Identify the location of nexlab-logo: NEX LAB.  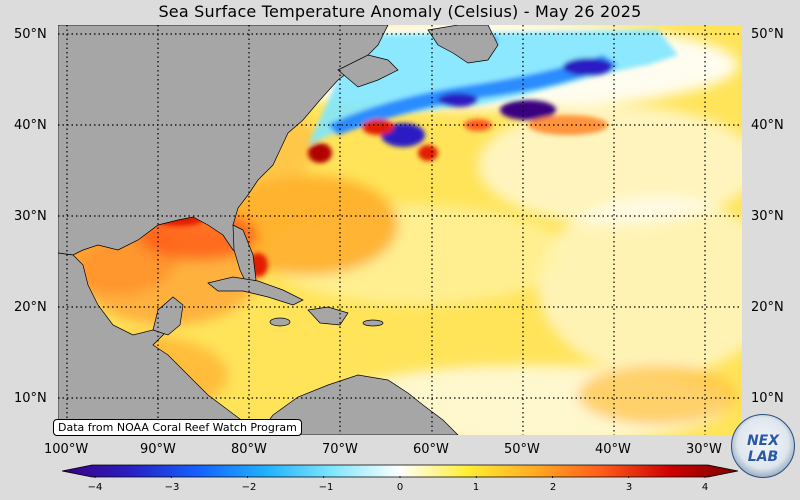
(763, 446).